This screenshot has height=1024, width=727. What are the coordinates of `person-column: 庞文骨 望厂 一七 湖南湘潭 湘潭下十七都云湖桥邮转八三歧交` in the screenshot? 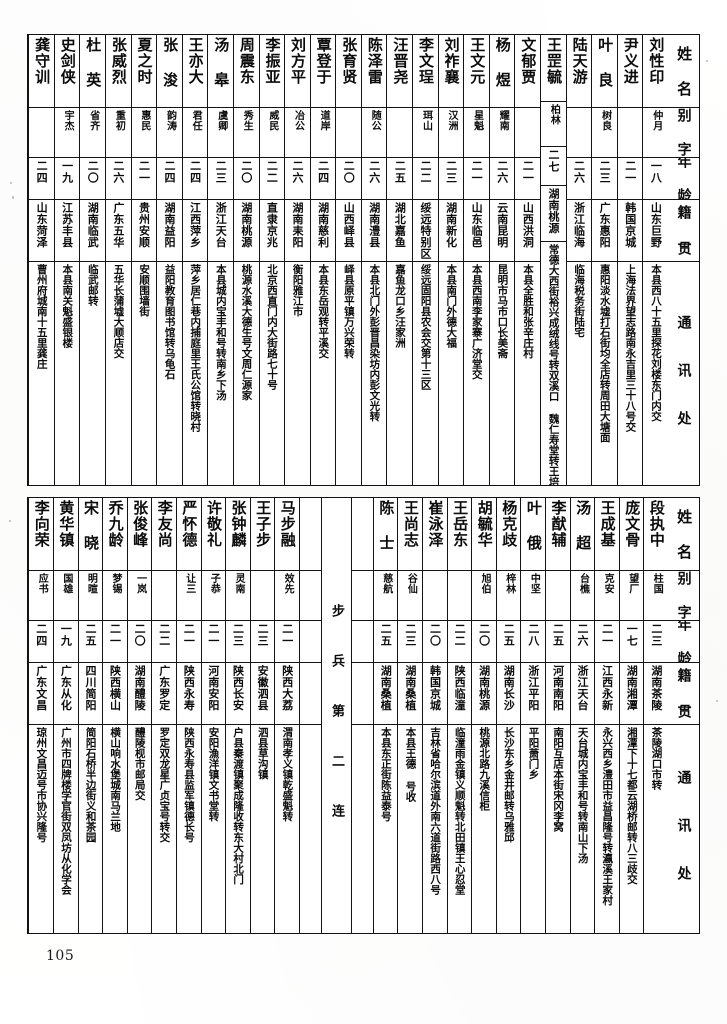 It's located at (631, 715).